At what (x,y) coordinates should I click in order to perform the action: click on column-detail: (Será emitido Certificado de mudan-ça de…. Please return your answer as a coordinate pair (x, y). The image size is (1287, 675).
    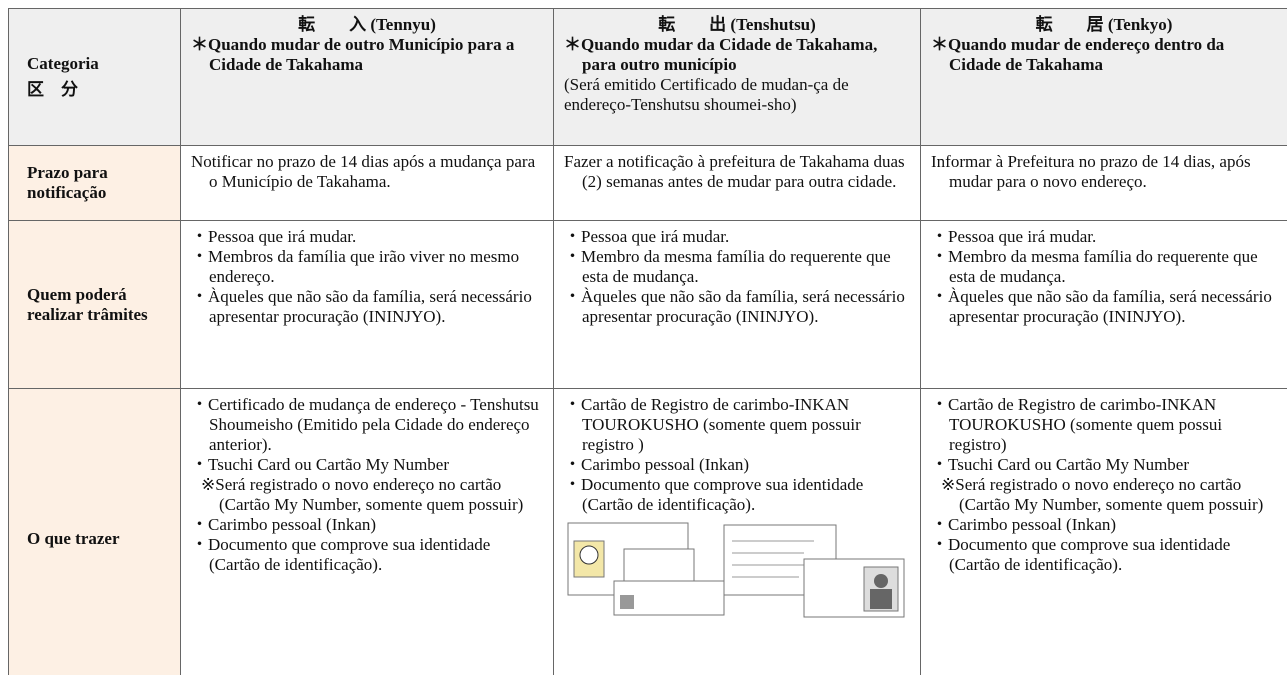
    Looking at the image, I should click on (706, 94).